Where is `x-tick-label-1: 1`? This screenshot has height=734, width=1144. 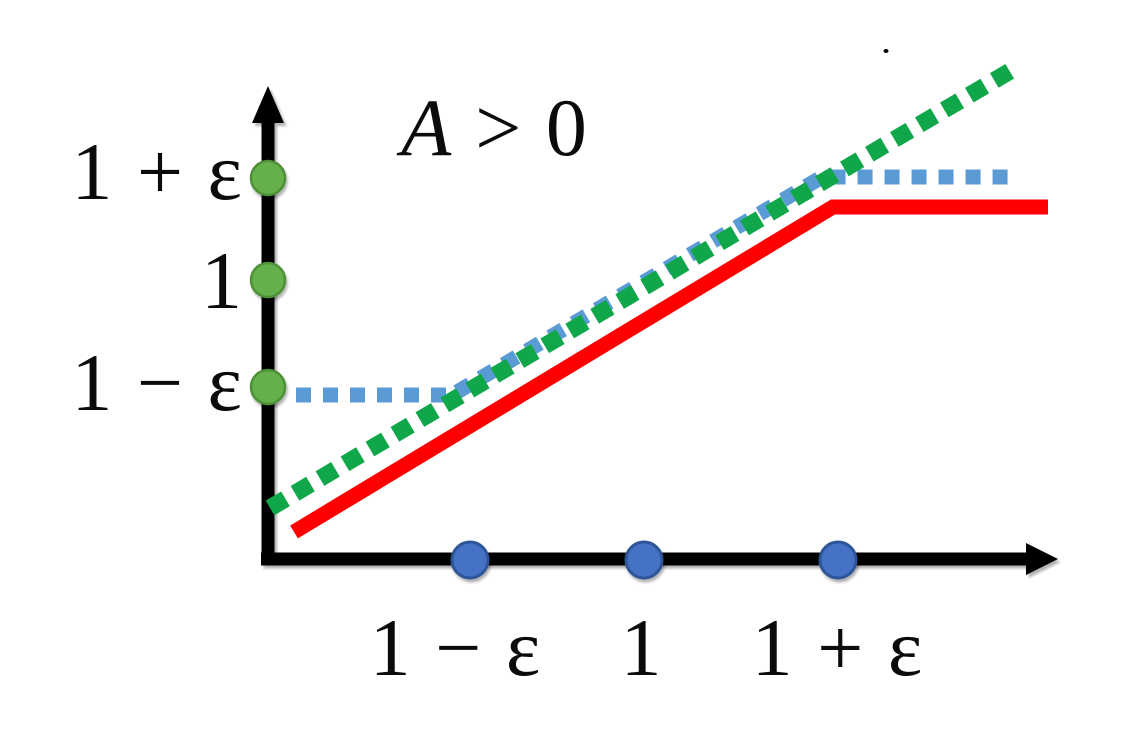 x-tick-label-1: 1 is located at coordinates (642, 647).